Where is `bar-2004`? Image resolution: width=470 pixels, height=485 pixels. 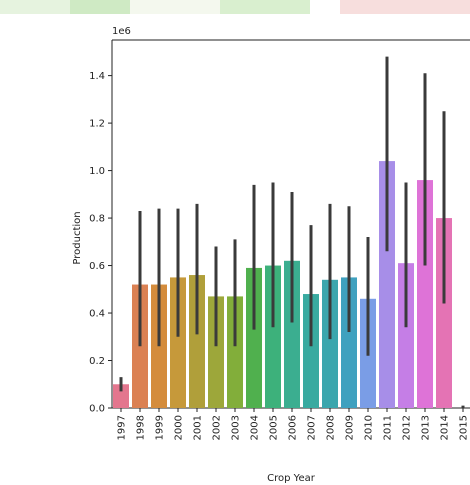
bar-2004 is located at coordinates (254, 337).